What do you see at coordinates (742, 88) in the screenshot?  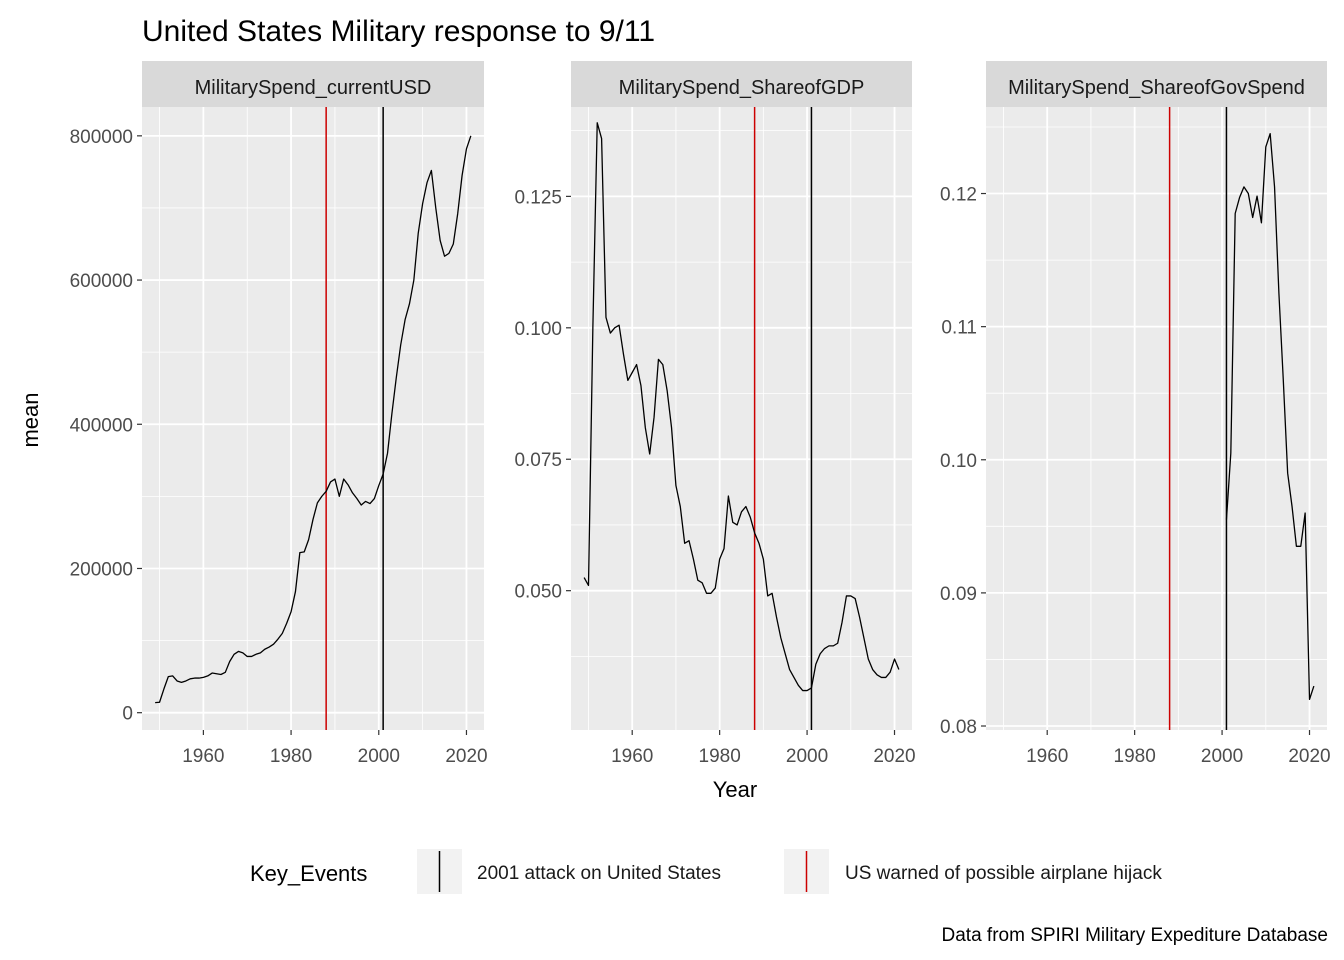 I see `facet-strip-label: MilitarySpend_ShareofGDP` at bounding box center [742, 88].